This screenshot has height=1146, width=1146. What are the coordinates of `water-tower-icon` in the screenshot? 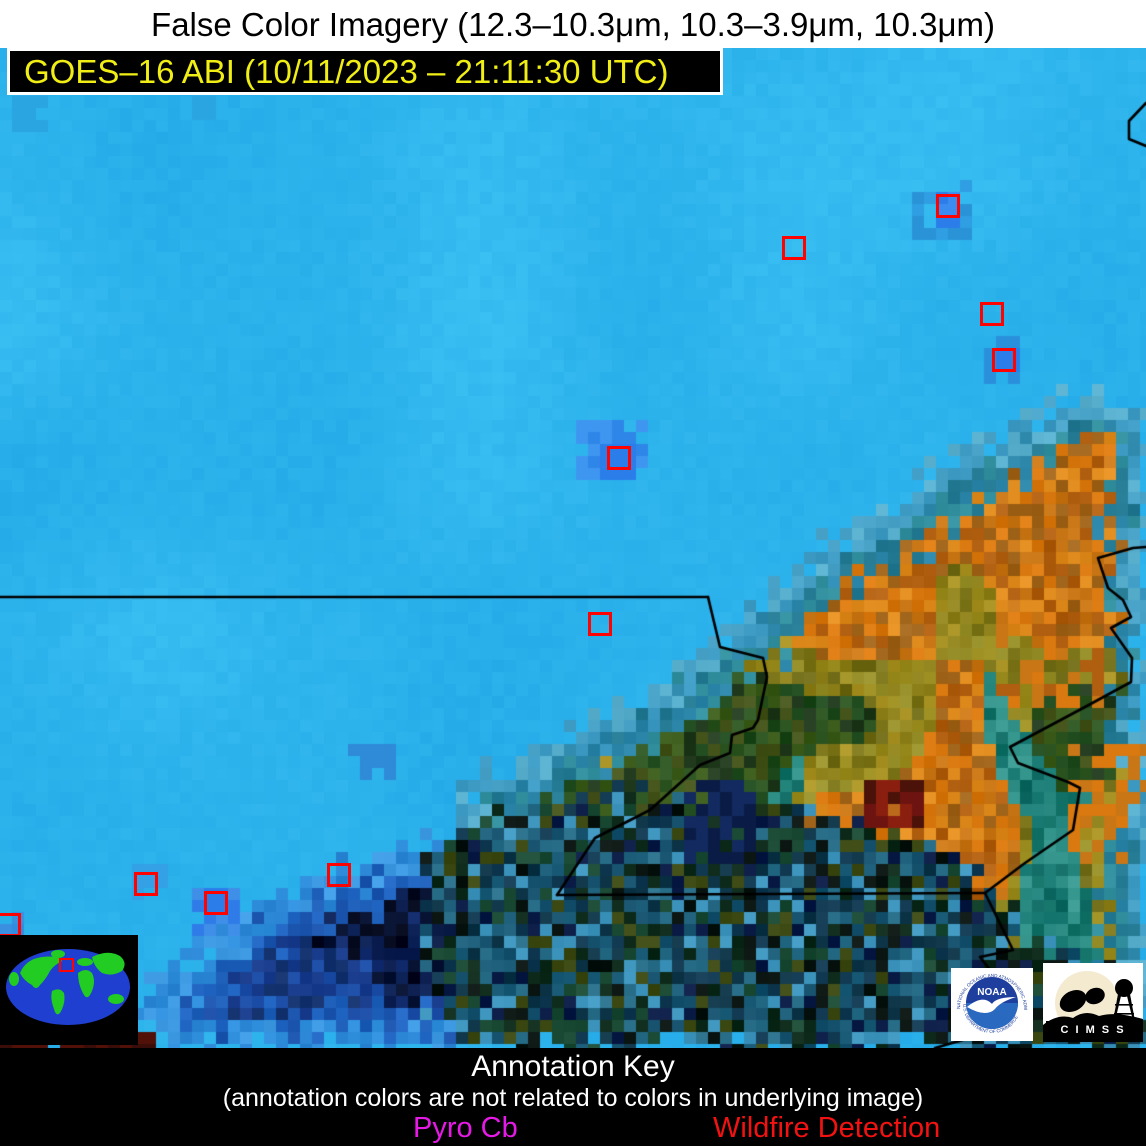 It's located at (1124, 988).